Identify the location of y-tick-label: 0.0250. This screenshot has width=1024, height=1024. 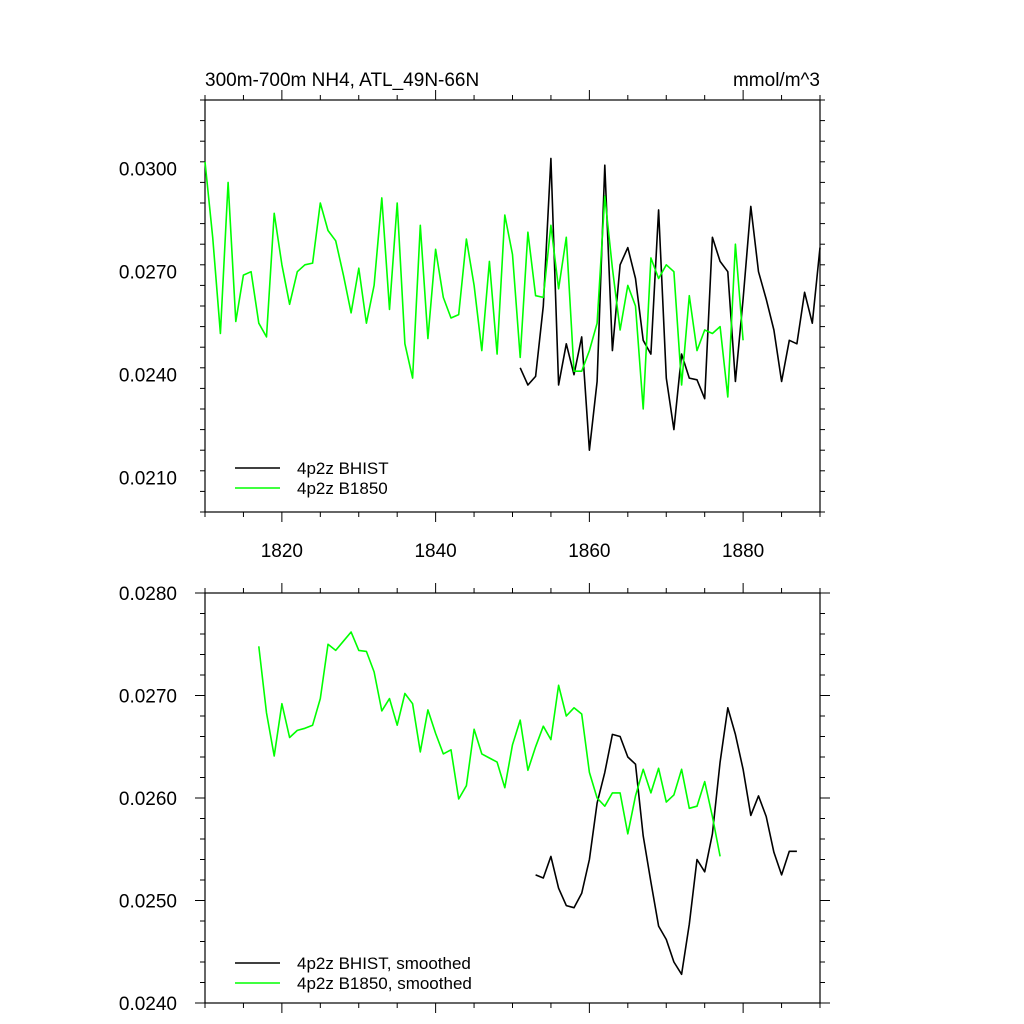
(148, 902).